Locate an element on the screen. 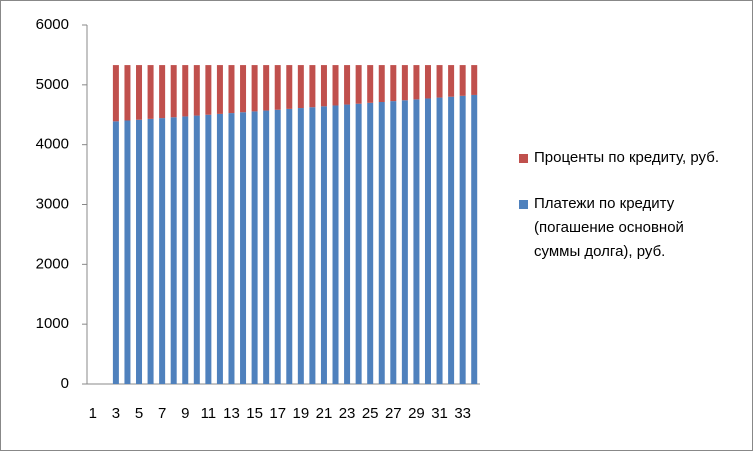 This screenshot has width=753, height=451. y-tick-label: 0 is located at coordinates (65, 383).